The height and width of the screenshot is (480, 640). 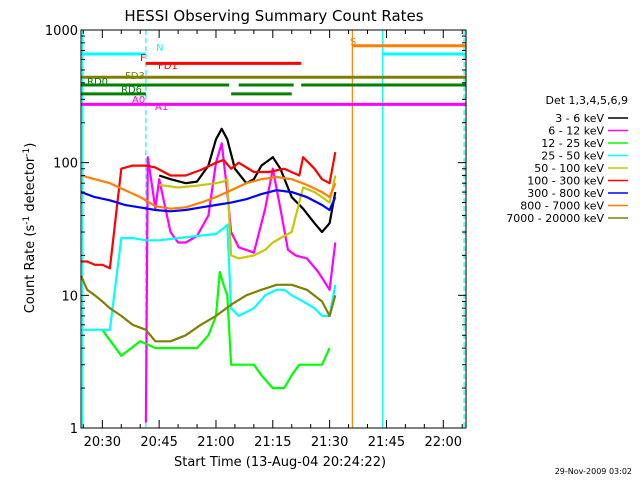 I want to click on x-tick-label-3: 21:15, so click(x=272, y=442).